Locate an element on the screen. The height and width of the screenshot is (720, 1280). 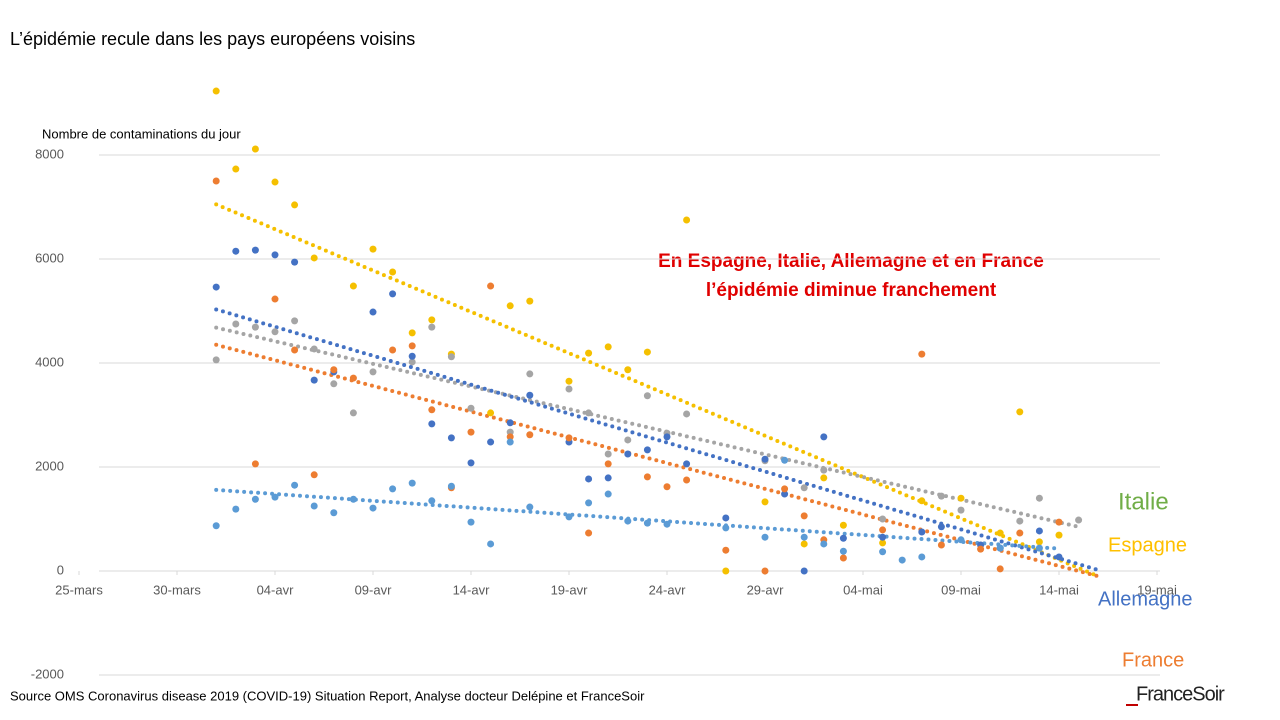
x-tick-label: 25-mars is located at coordinates (79, 589).